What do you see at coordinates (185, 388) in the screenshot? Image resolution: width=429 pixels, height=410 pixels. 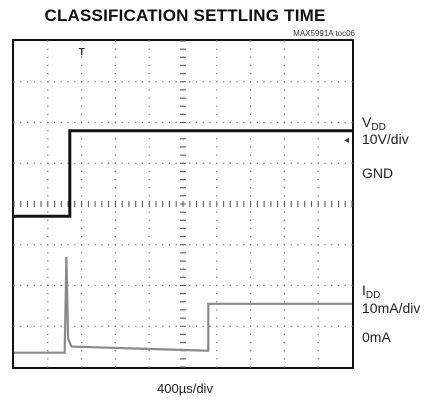 I see `x-axis-label: 400µs/div` at bounding box center [185, 388].